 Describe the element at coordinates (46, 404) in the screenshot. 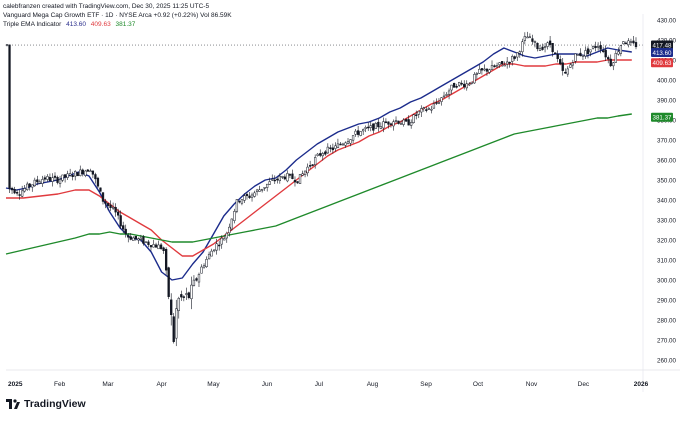

I see `tradingview-logo: TradingView` at that location.